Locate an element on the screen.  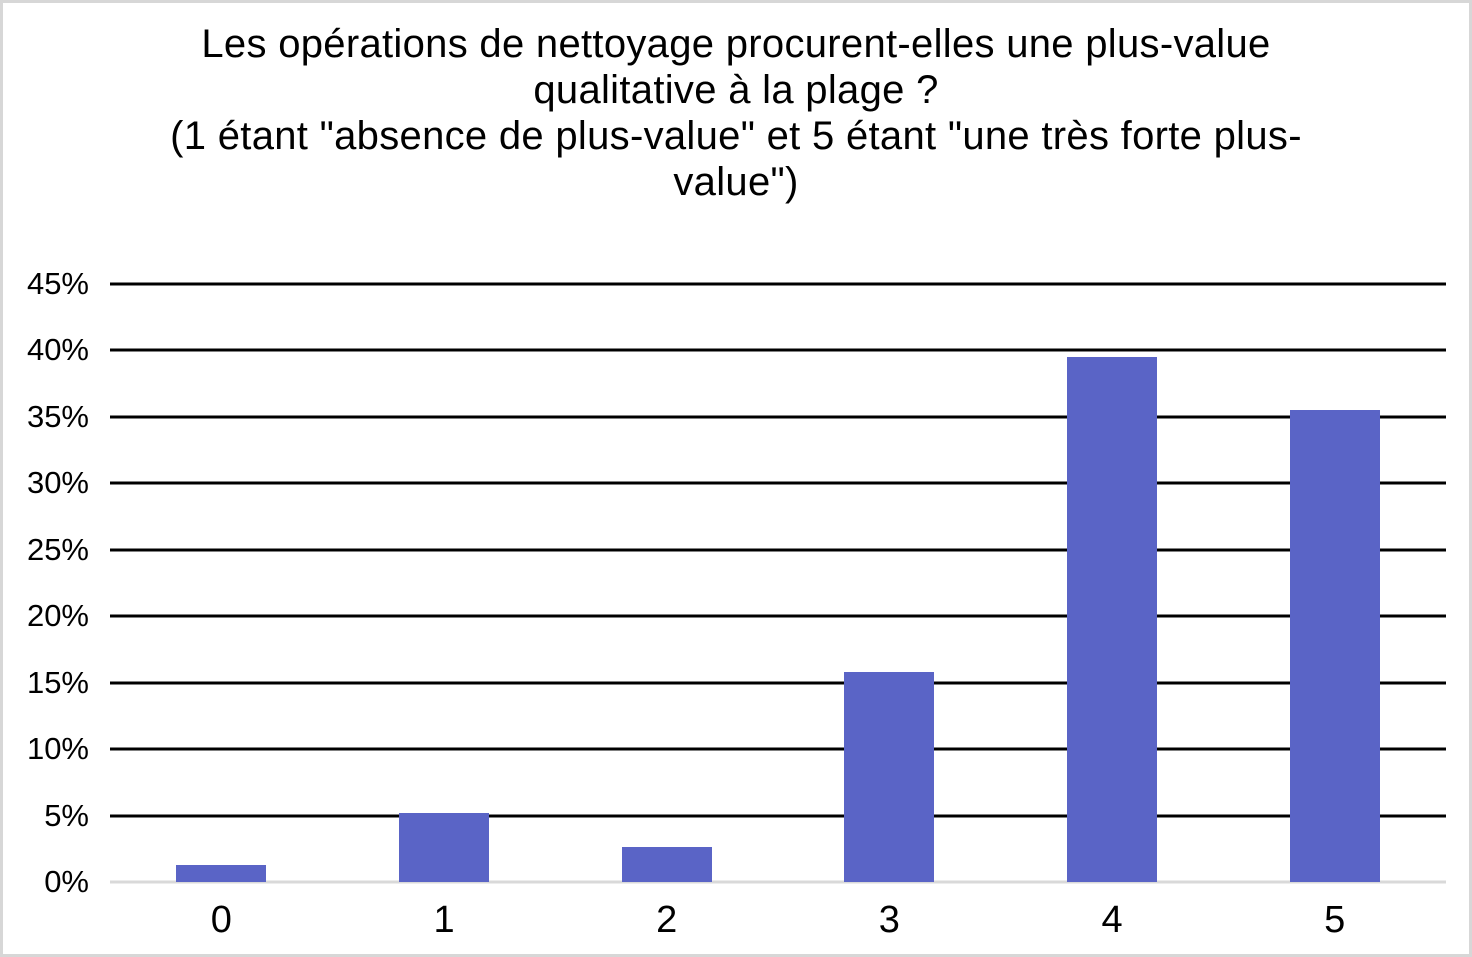
x-axis-label: 3 is located at coordinates (889, 920).